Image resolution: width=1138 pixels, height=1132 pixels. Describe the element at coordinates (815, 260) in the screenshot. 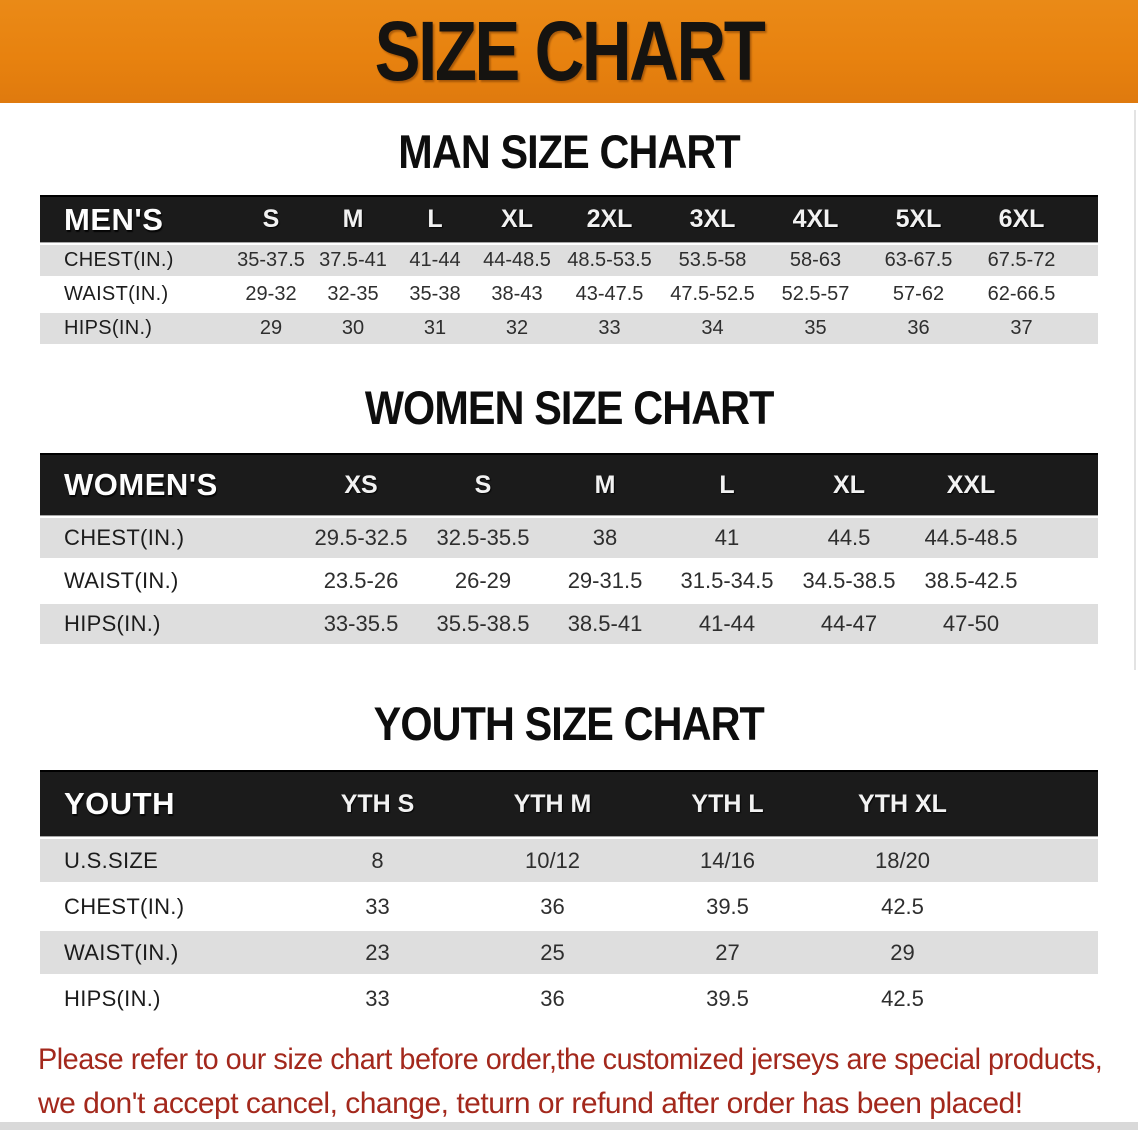

I see `size-cell: 58-63` at that location.